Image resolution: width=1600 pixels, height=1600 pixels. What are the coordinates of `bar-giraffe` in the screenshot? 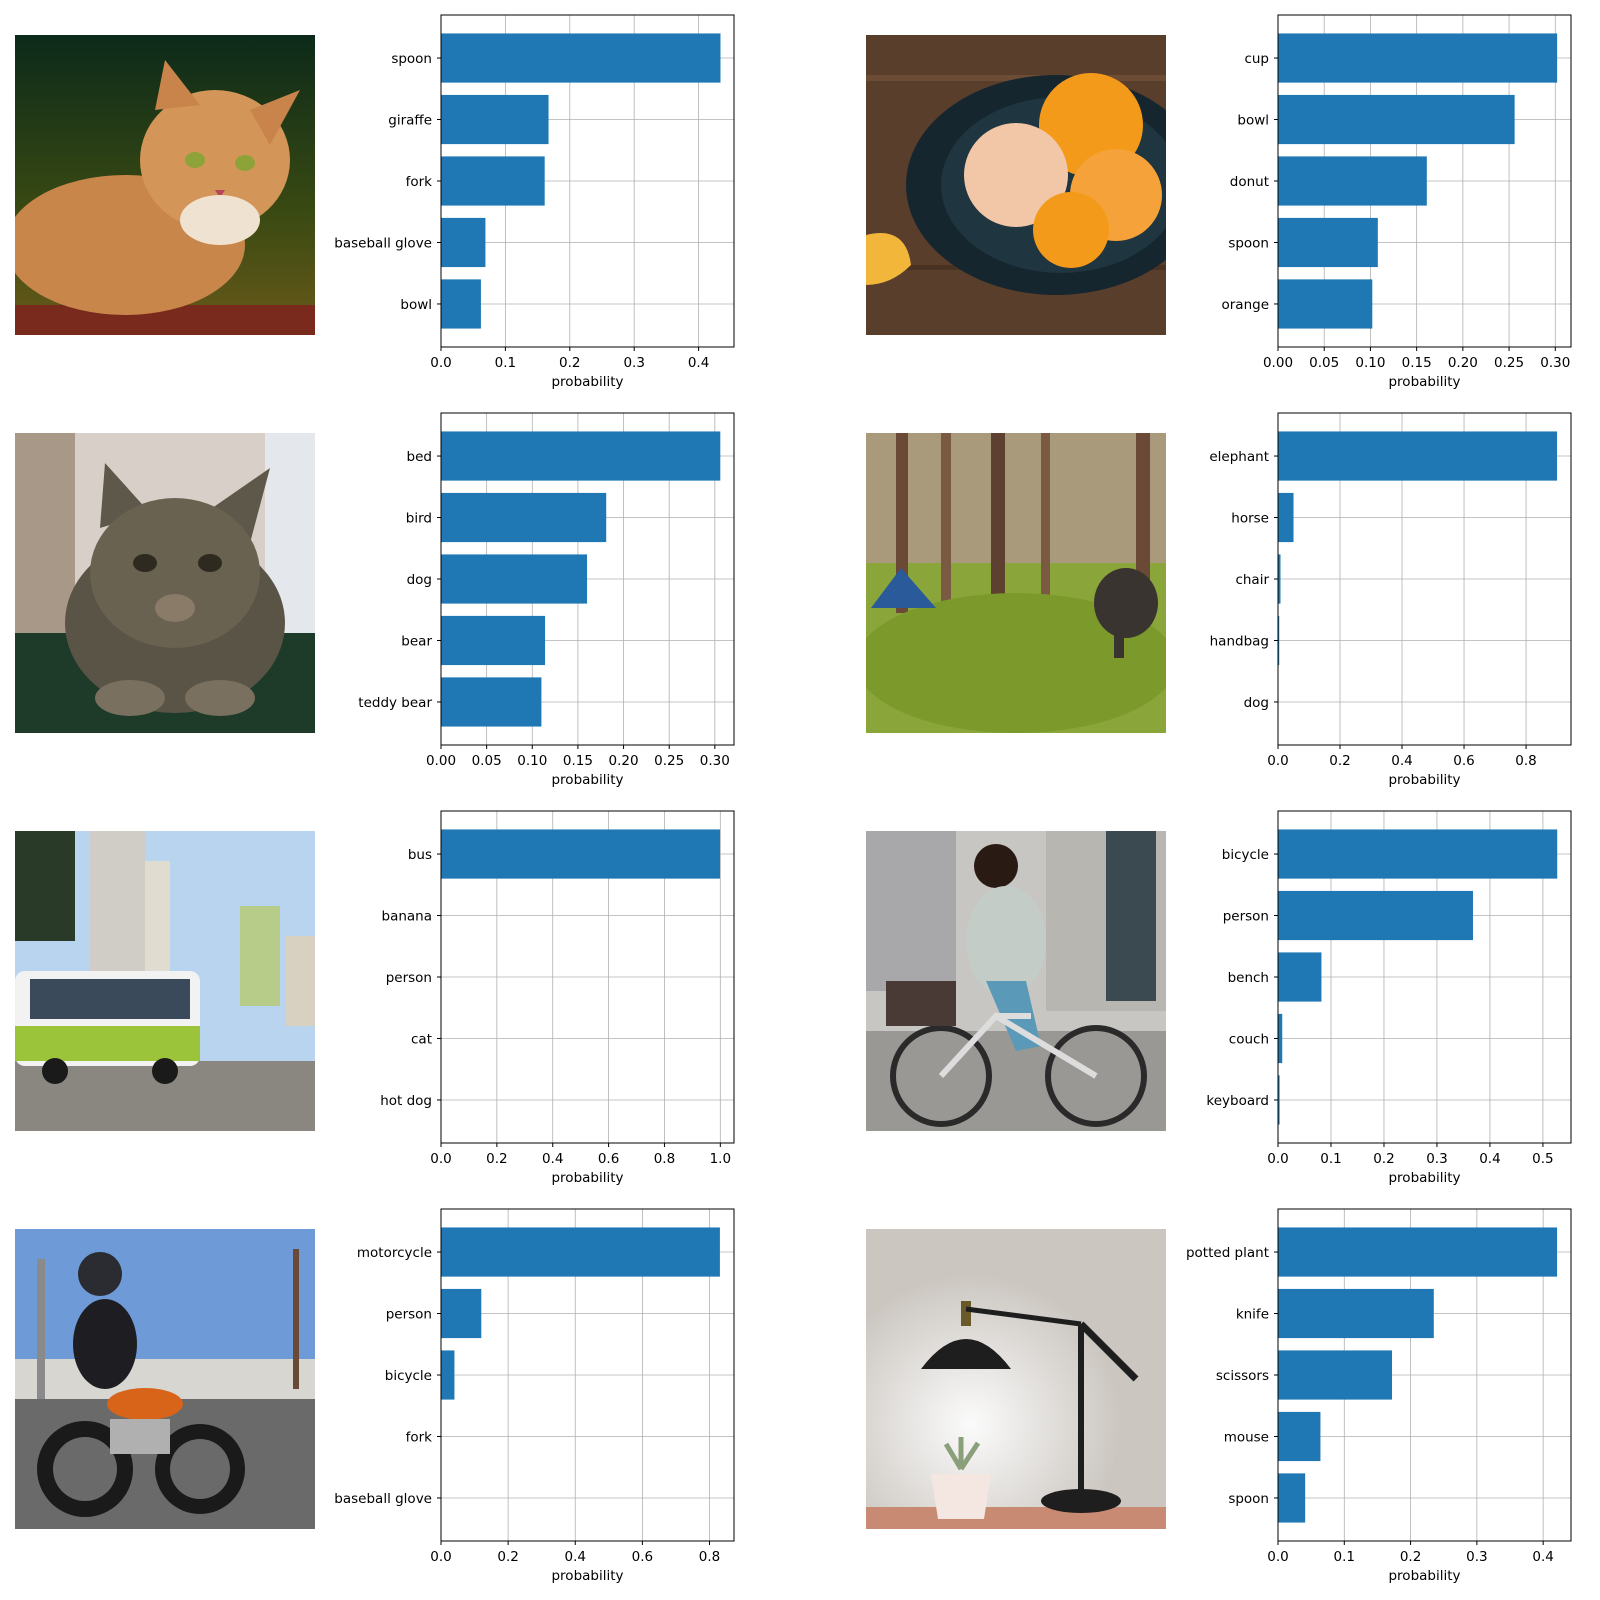 It's located at (495, 119).